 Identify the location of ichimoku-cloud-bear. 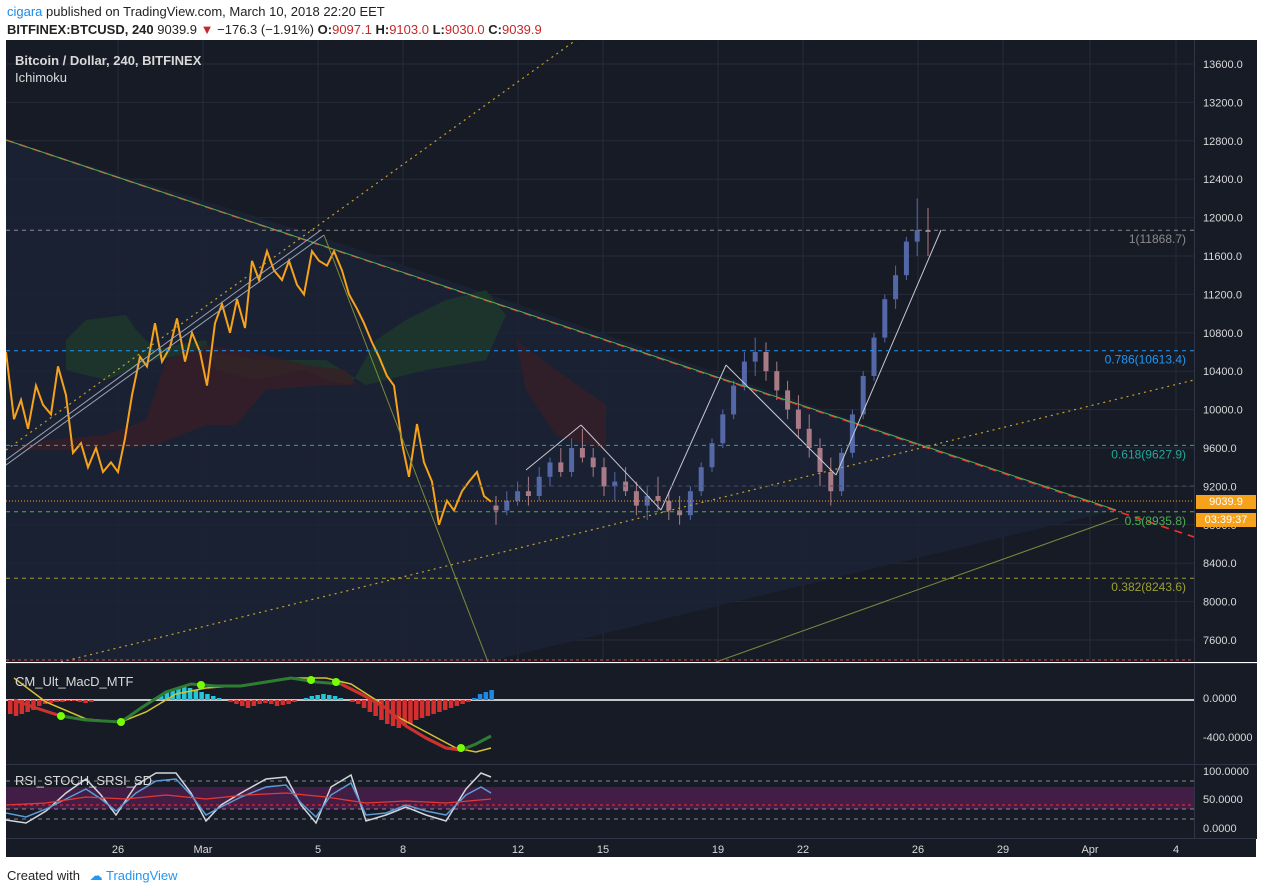
(181, 397).